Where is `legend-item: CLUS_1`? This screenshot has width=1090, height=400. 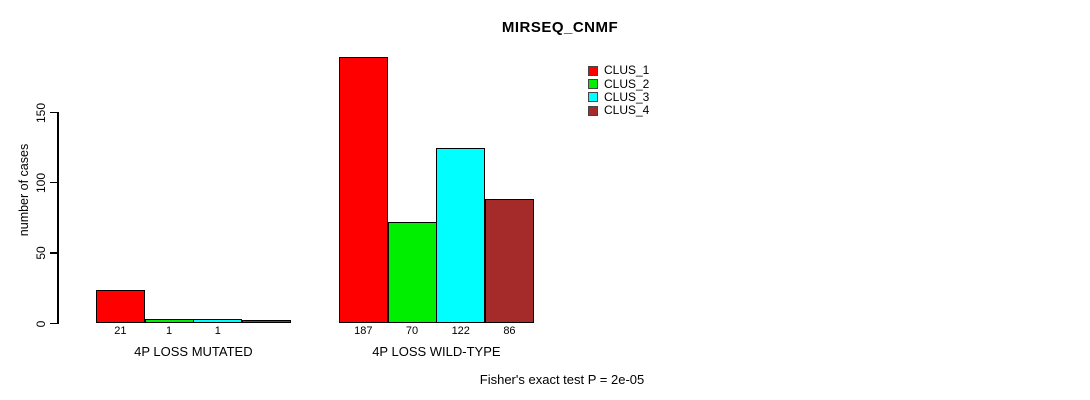 legend-item: CLUS_1 is located at coordinates (618, 70).